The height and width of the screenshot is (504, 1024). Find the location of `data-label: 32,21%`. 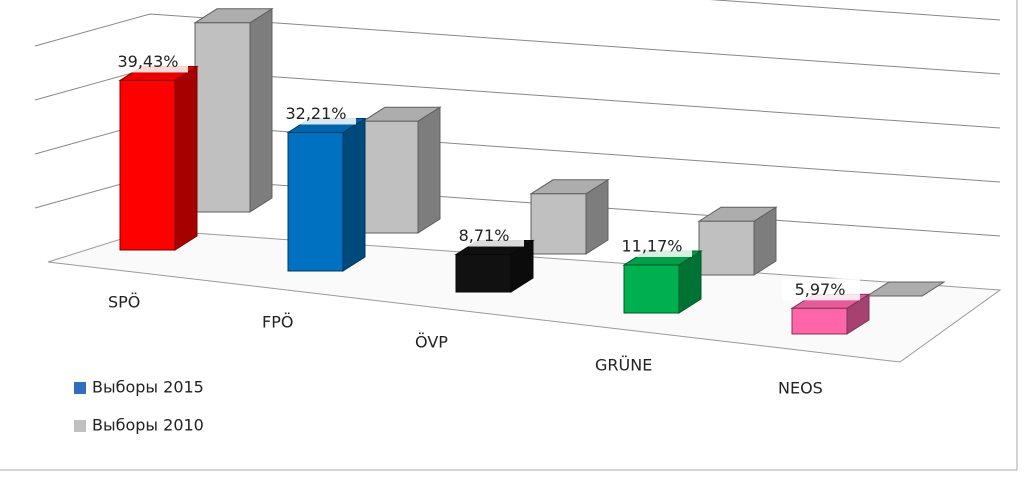

data-label: 32,21% is located at coordinates (315, 113).